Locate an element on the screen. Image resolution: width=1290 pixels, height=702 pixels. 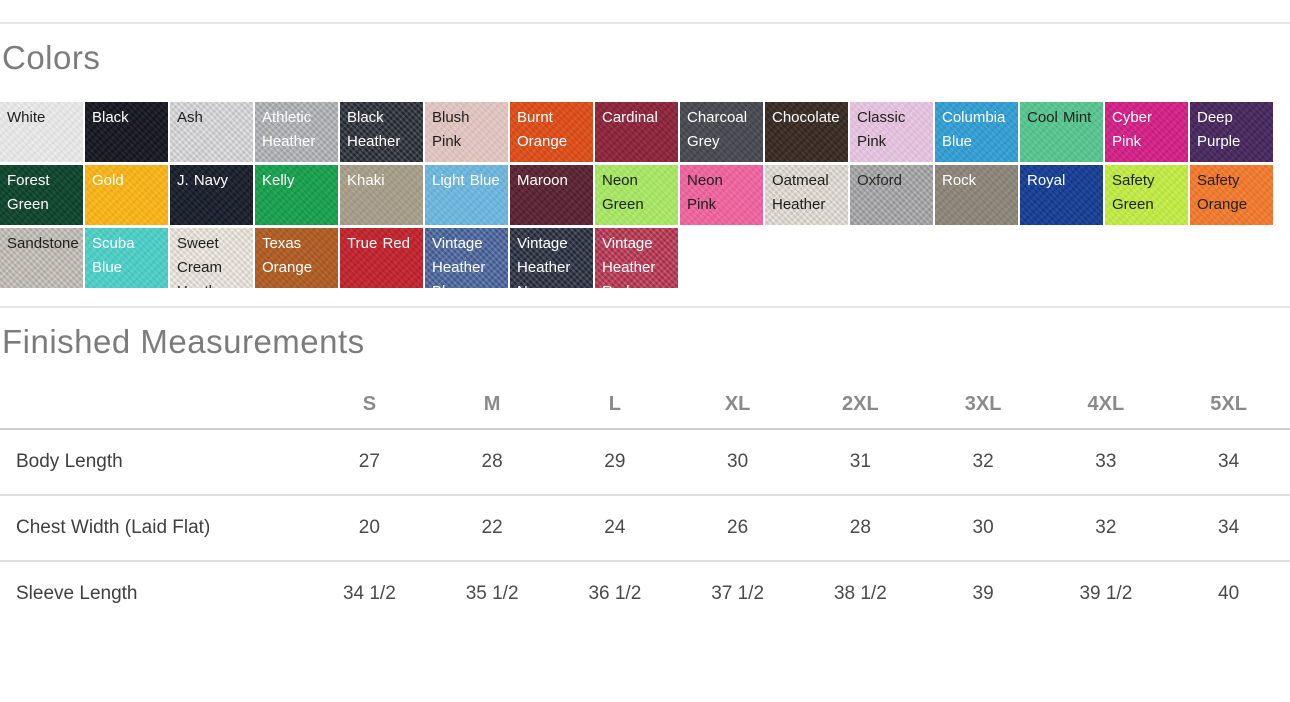
measurement-row-label: Chest Width (Laid Flat) is located at coordinates (113, 527).